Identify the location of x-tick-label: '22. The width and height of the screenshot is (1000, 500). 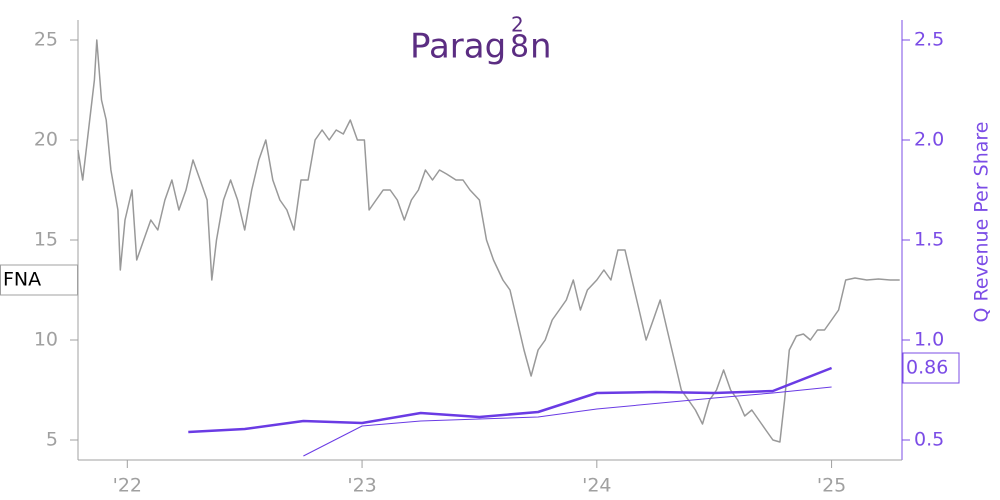
(127, 486).